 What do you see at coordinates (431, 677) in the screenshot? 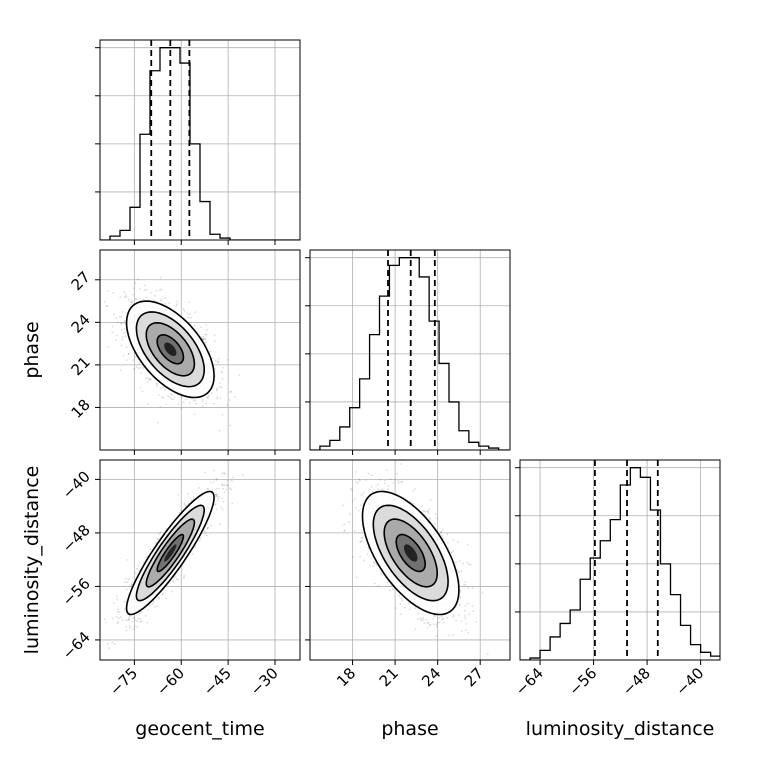
I see `x-tick-label: 24` at bounding box center [431, 677].